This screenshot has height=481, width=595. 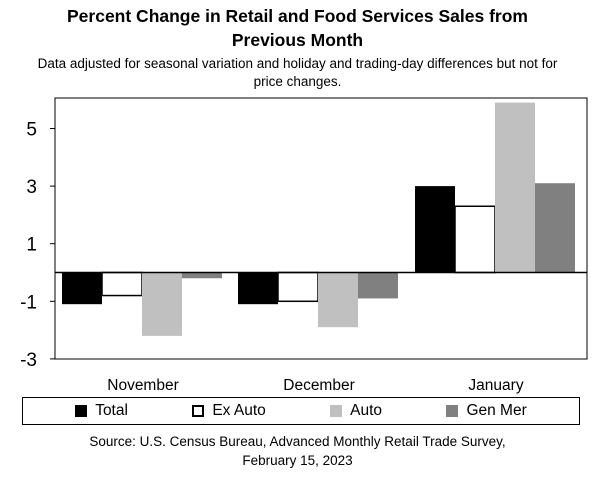 What do you see at coordinates (81, 411) in the screenshot?
I see `legend-swatch-total` at bounding box center [81, 411].